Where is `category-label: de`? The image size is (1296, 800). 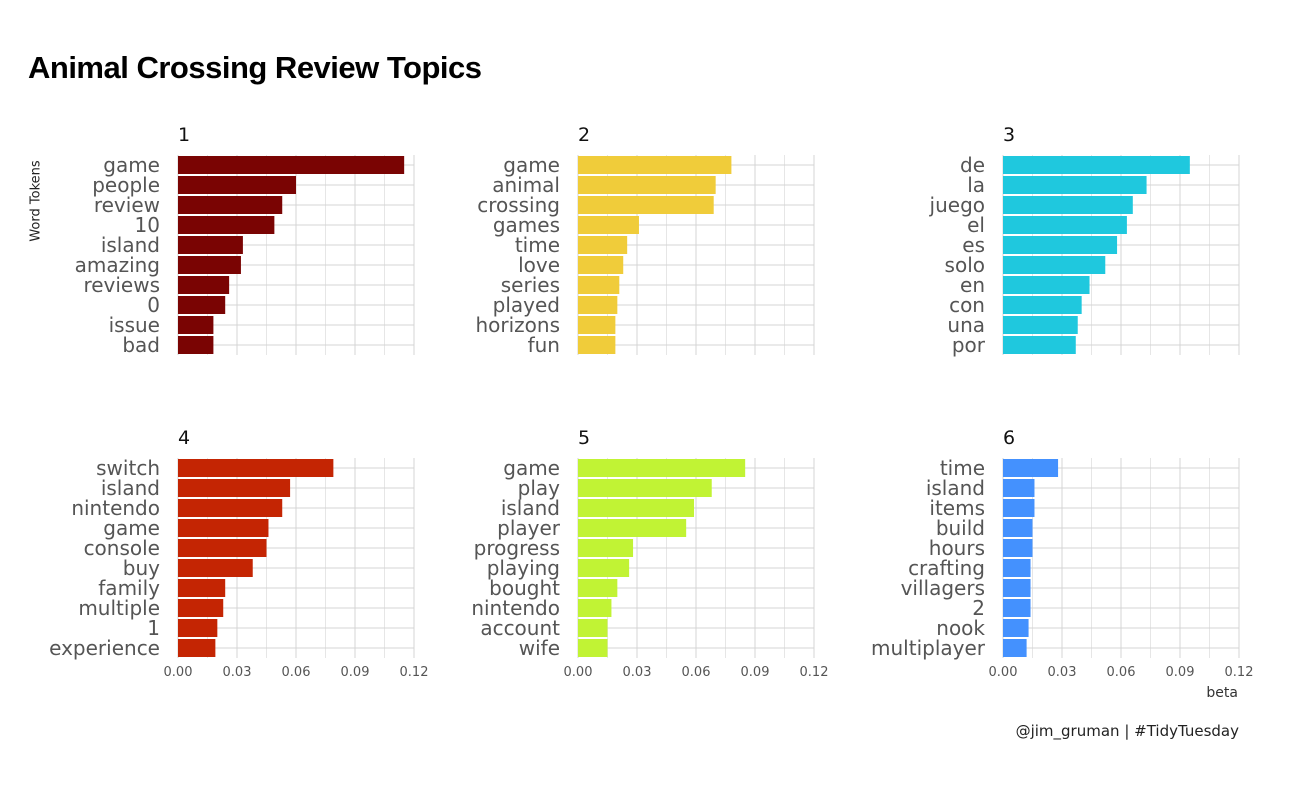 category-label: de is located at coordinates (972, 165).